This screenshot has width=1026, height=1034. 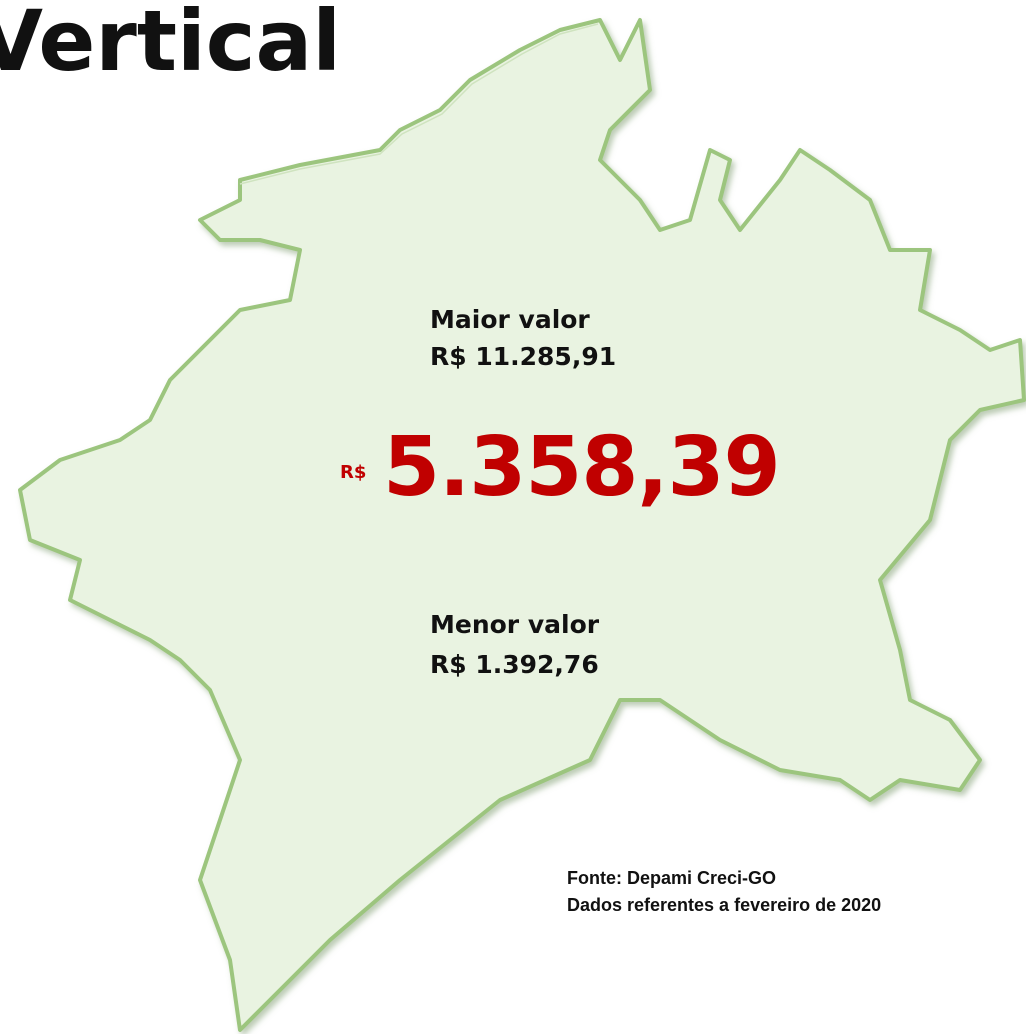 I want to click on map-inner-edge, so click(x=419, y=104).